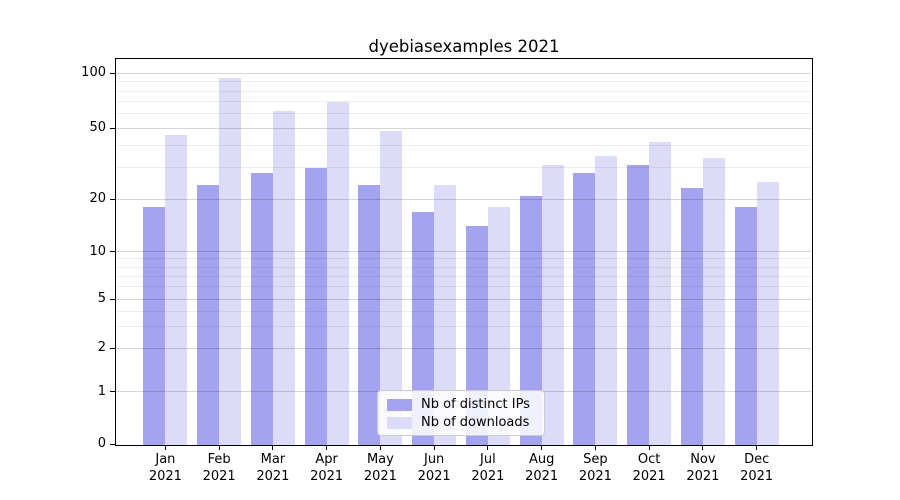 The width and height of the screenshot is (900, 500). I want to click on x-tick-label-feb: Feb 2021, so click(219, 468).